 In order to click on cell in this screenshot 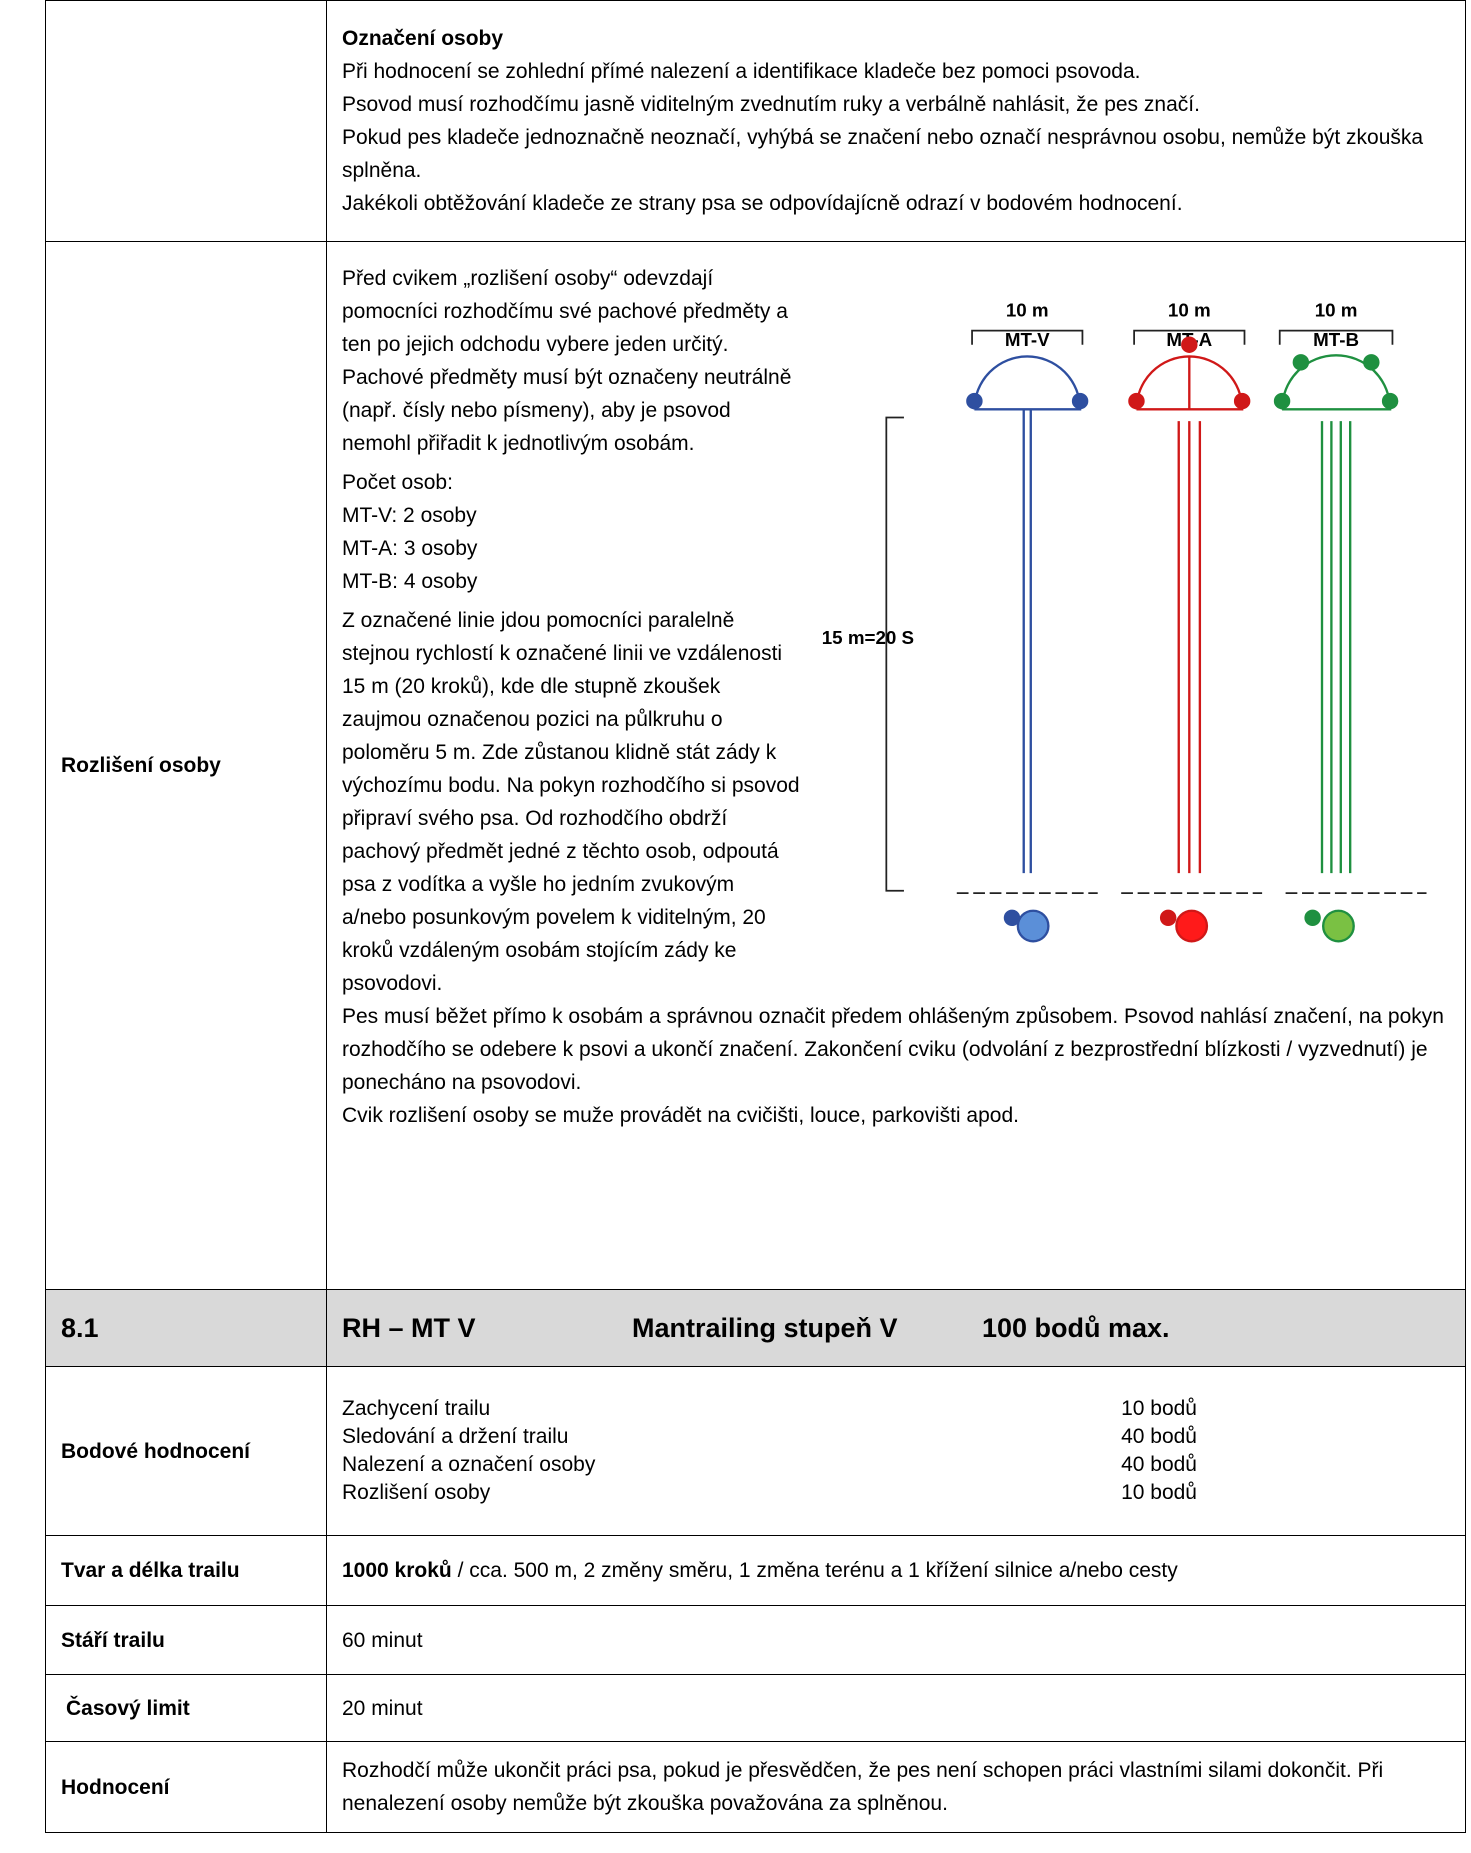, I will do `click(186, 121)`.